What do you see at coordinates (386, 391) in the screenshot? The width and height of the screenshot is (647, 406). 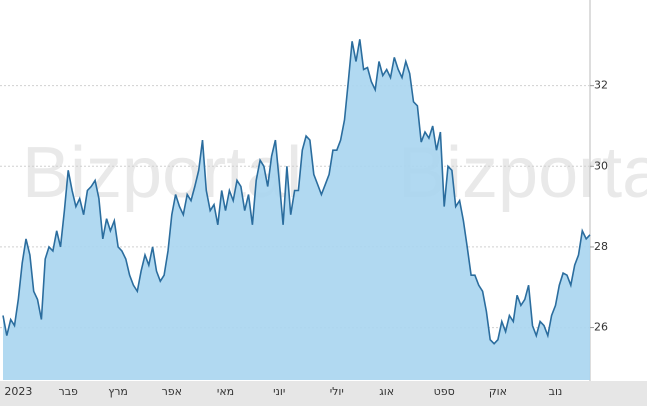 I see `x-tick-label: אוג` at bounding box center [386, 391].